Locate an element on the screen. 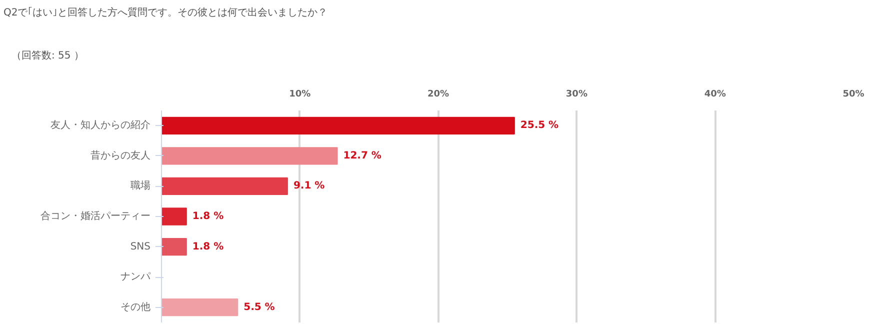 The image size is (870, 324). x-tick-label: 40% is located at coordinates (715, 95).